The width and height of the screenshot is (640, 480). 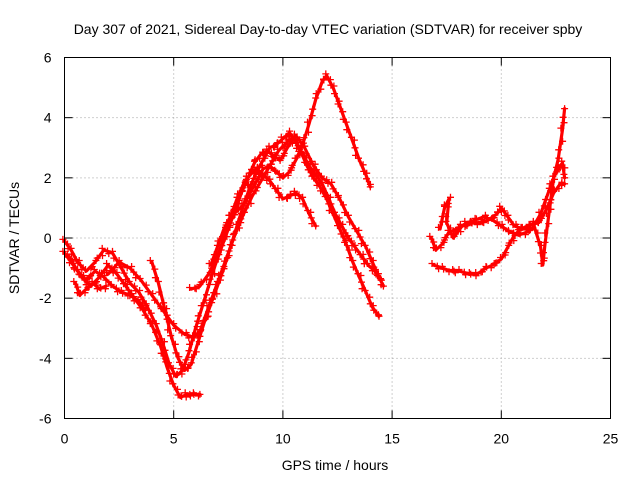 I want to click on y-tick-label: -2, so click(x=45, y=298).